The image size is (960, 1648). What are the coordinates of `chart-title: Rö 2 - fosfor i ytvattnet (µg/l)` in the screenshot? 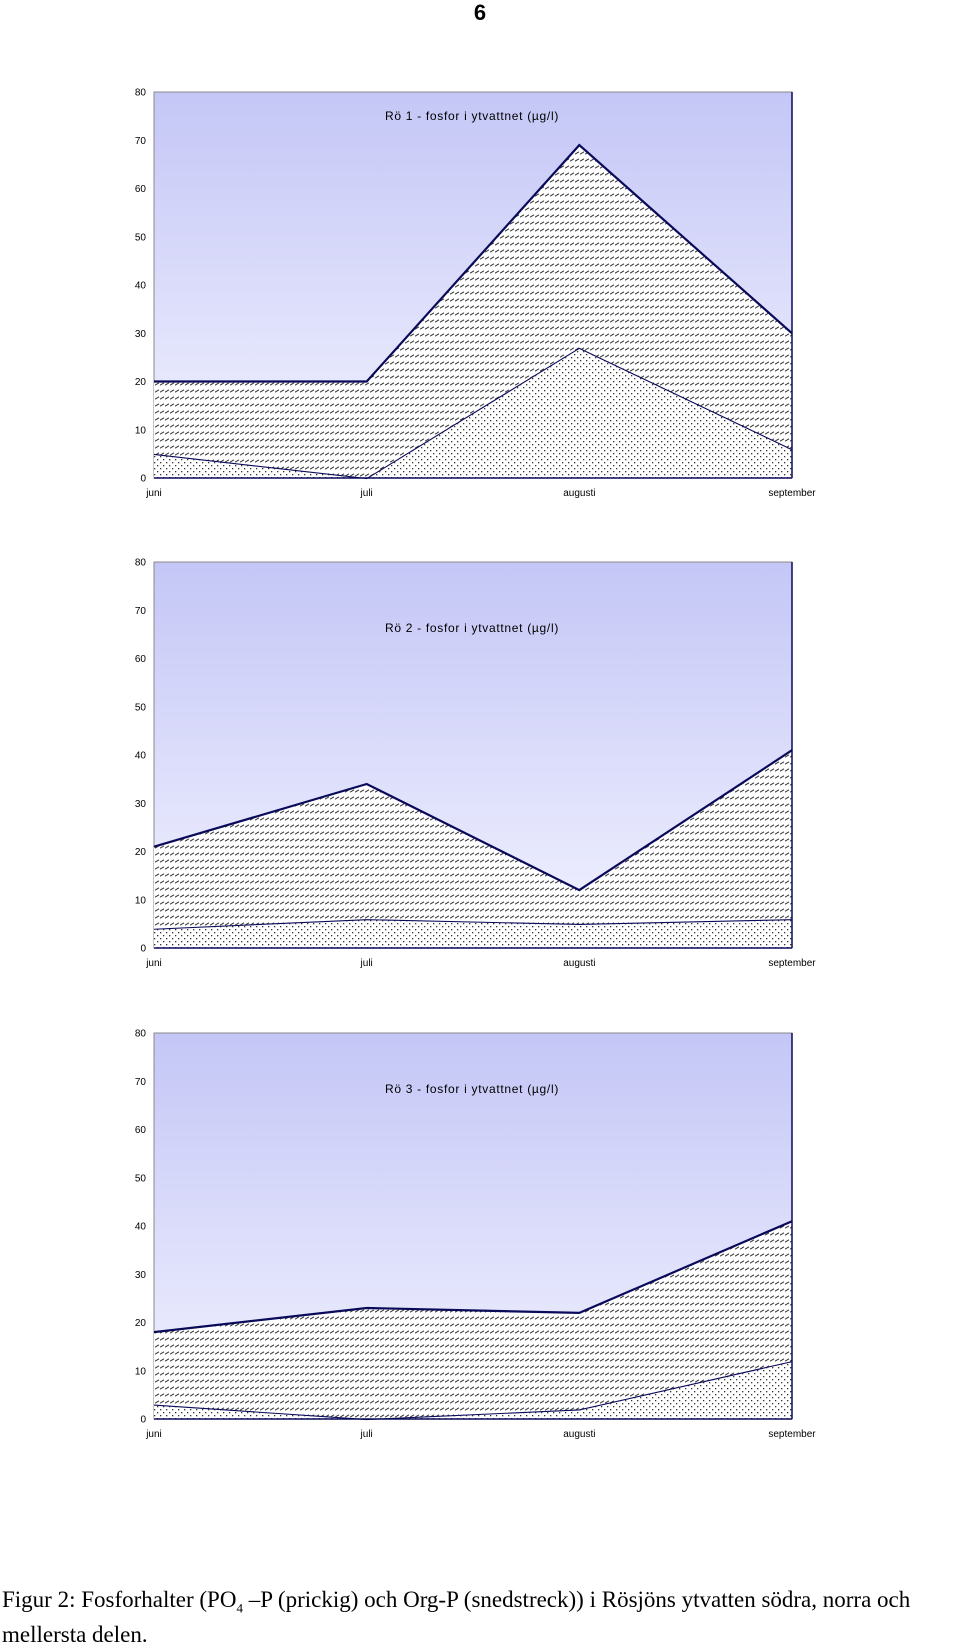 It's located at (472, 628).